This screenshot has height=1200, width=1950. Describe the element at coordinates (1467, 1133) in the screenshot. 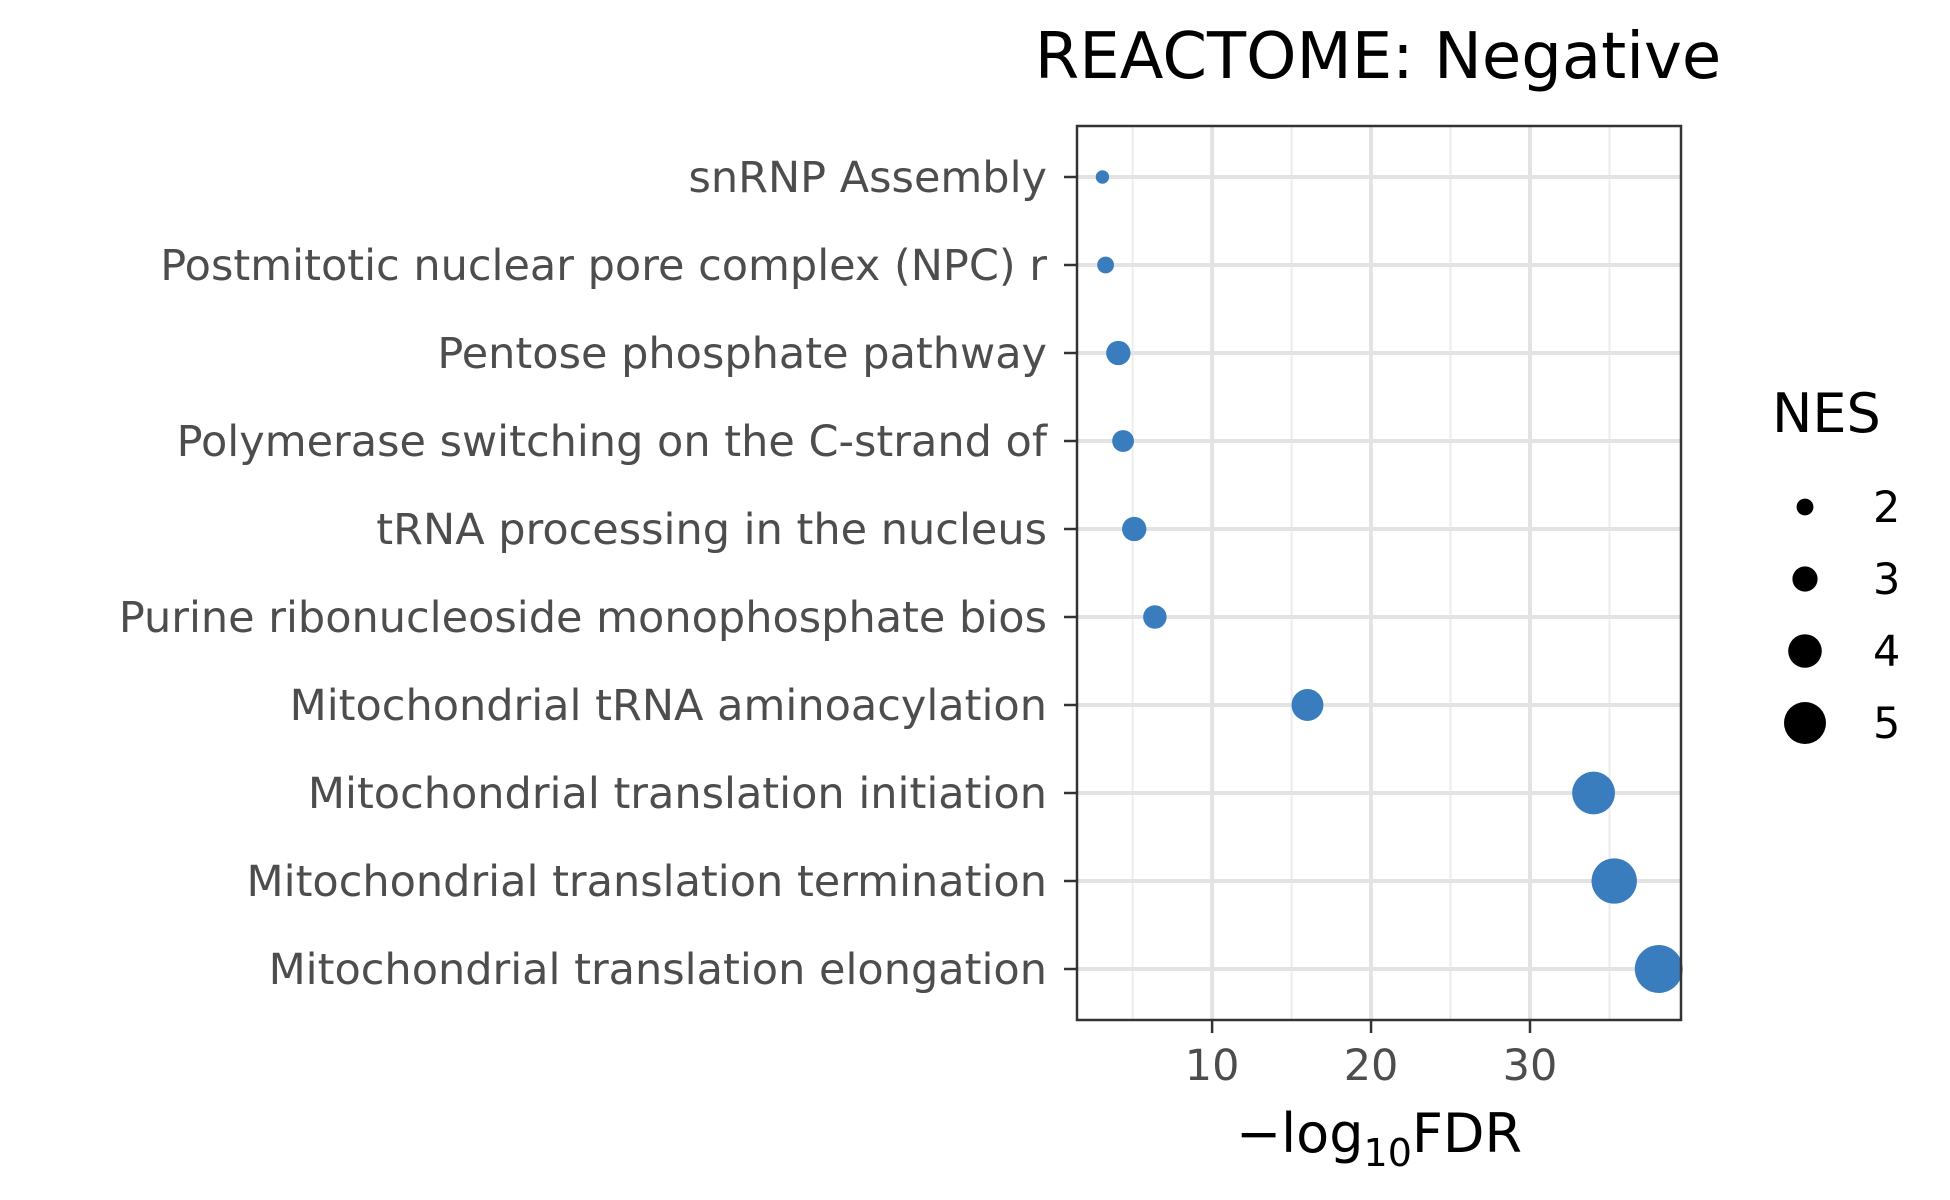

I see `x-axis-label-suffix: FDR` at that location.